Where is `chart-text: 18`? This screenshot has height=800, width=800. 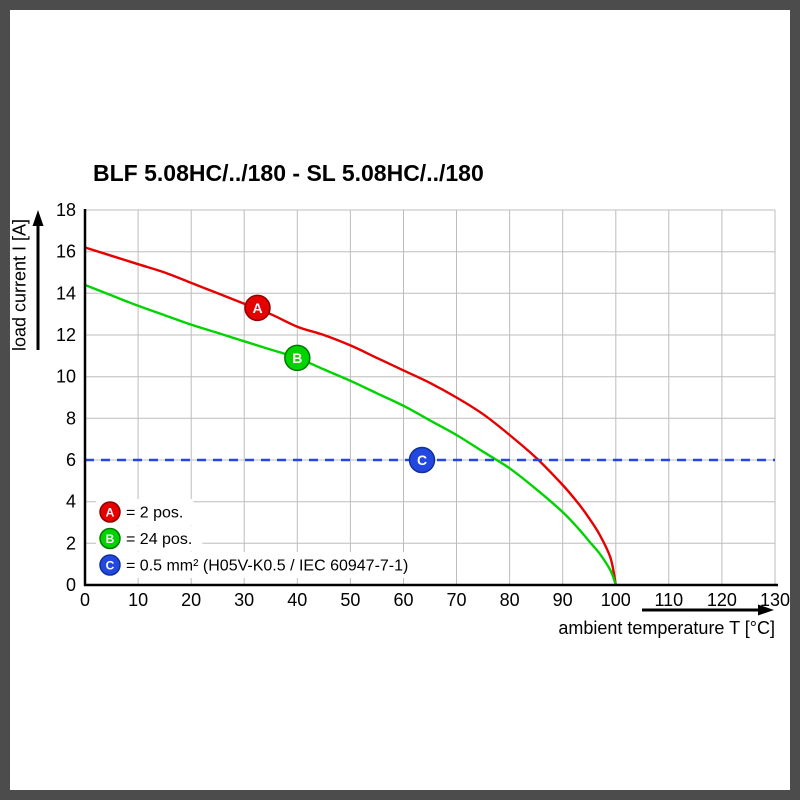
chart-text: 18 is located at coordinates (66, 210).